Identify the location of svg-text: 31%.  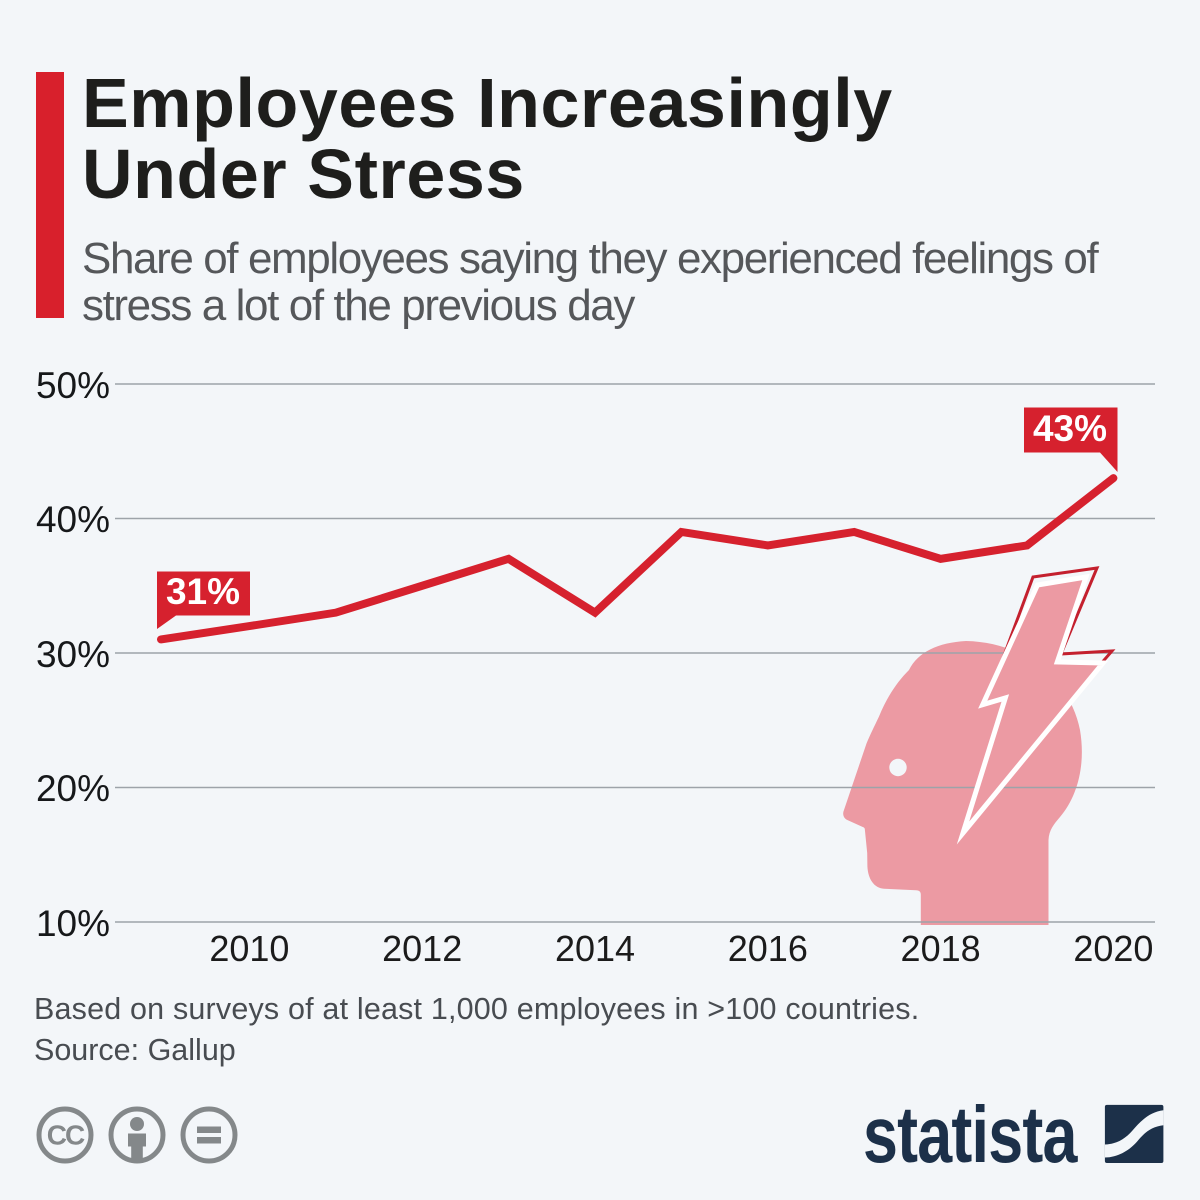
(203, 591).